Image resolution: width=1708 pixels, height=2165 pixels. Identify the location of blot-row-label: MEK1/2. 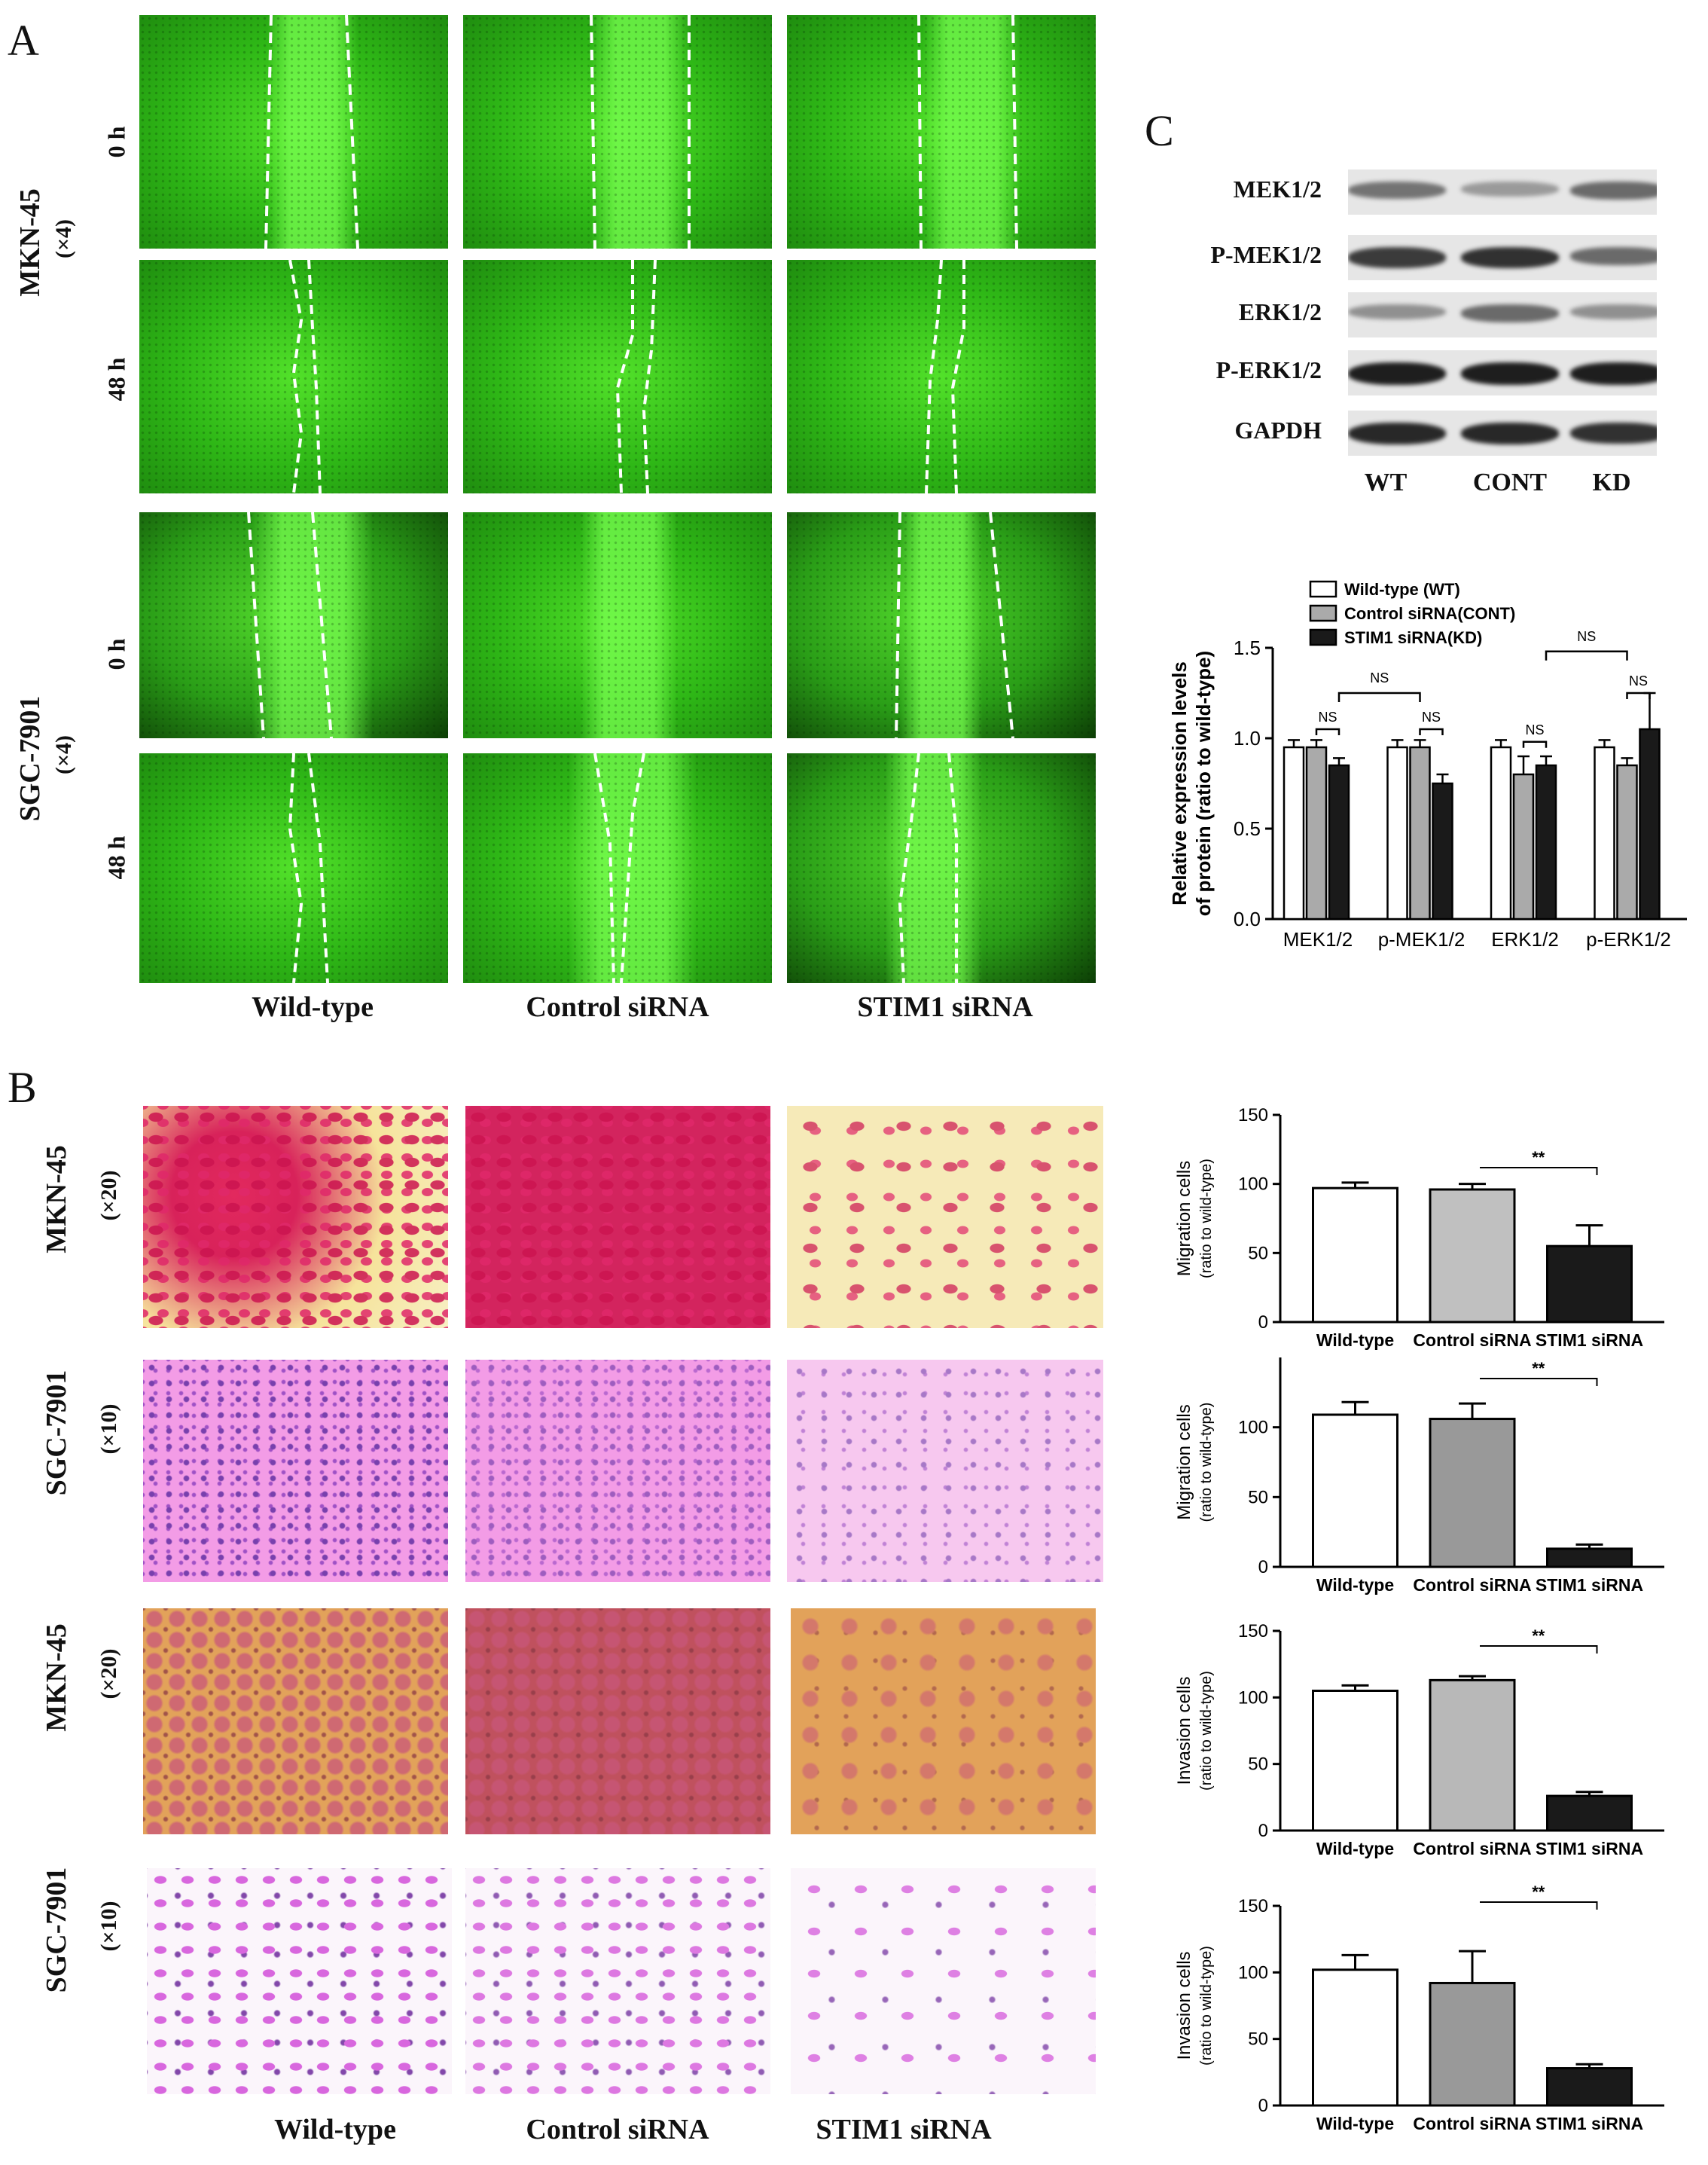
(1277, 189).